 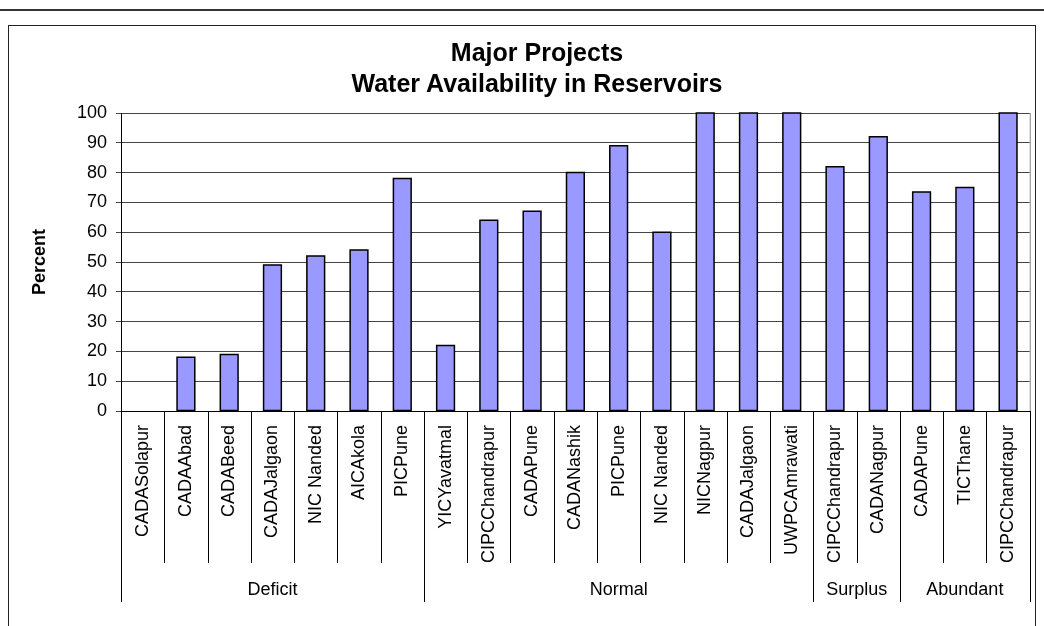 What do you see at coordinates (184, 471) in the screenshot?
I see `x-tick-label: CADAAbad` at bounding box center [184, 471].